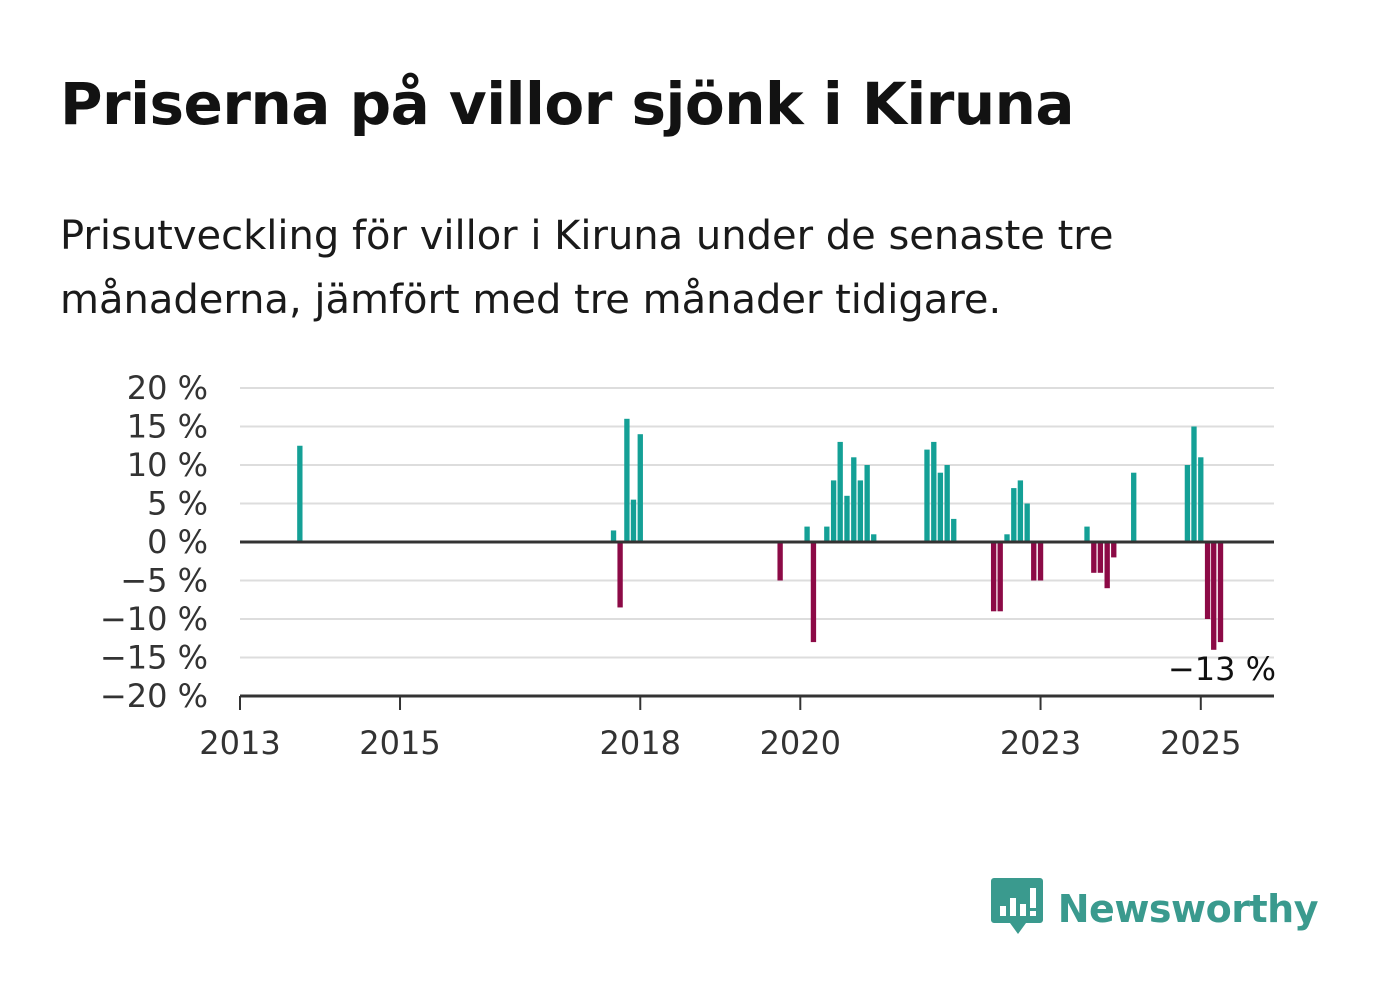  Describe the element at coordinates (720, 743) in the screenshot. I see `x-tick-labels: 2013 2015 2018 2020 2023 2025` at that location.